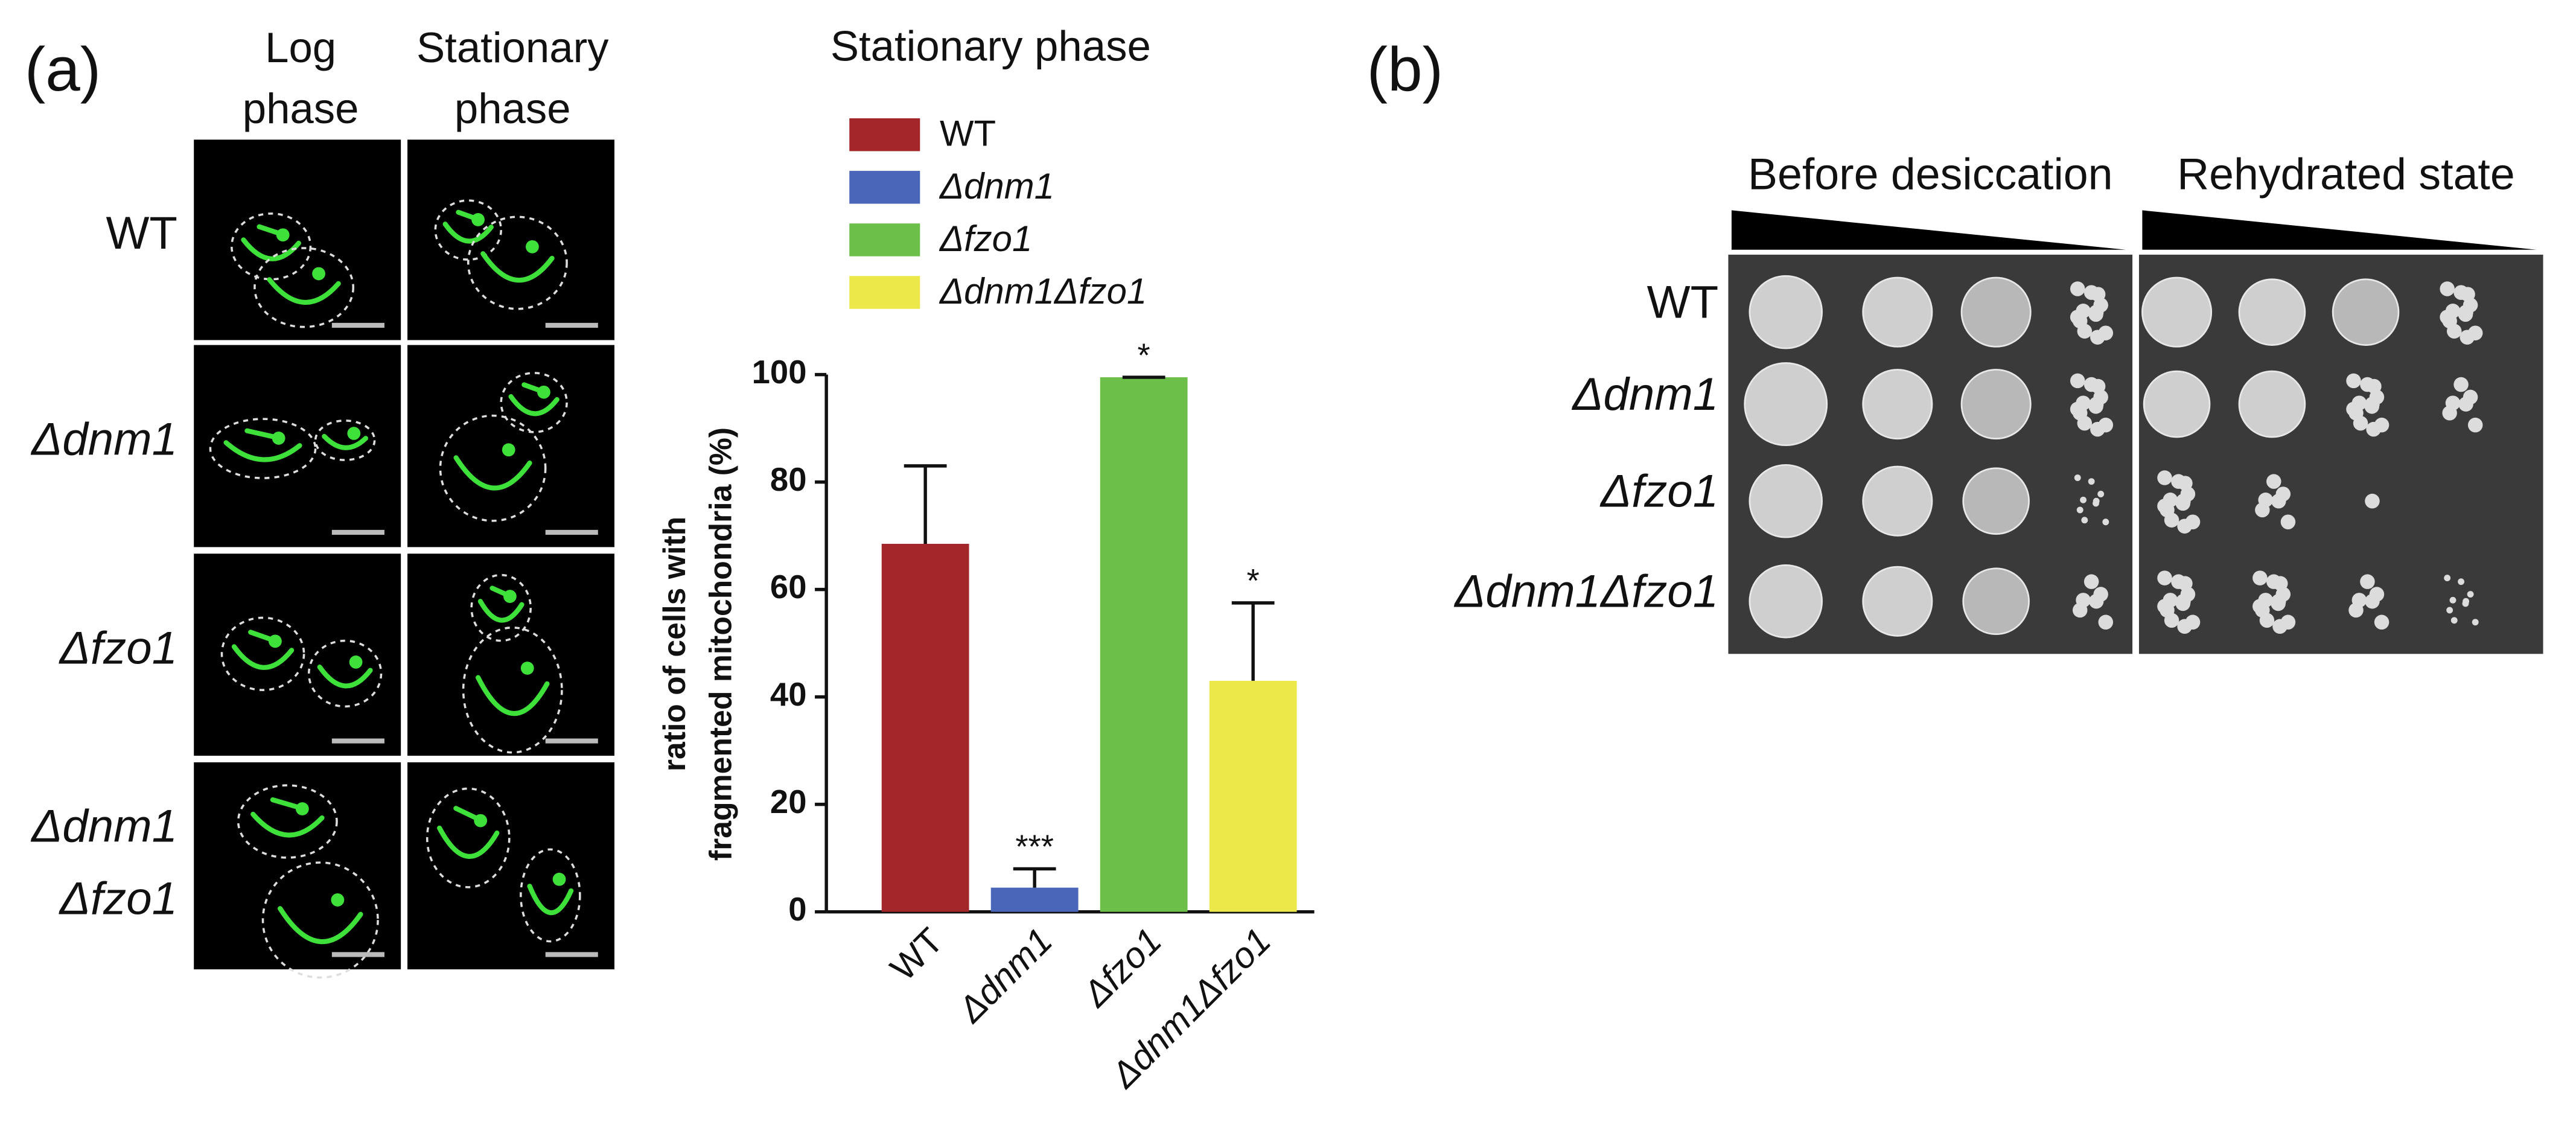 The height and width of the screenshot is (1142, 2576). What do you see at coordinates (63, 69) in the screenshot?
I see `panel-label: (a)` at bounding box center [63, 69].